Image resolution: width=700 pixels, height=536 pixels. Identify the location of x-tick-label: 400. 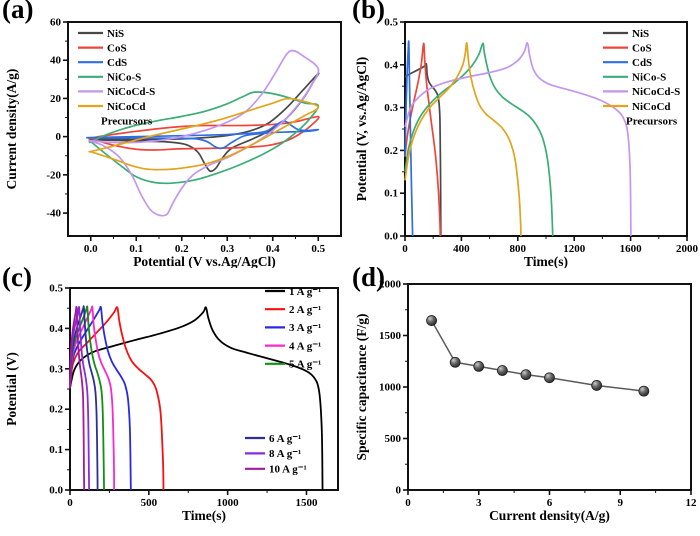
(461, 249).